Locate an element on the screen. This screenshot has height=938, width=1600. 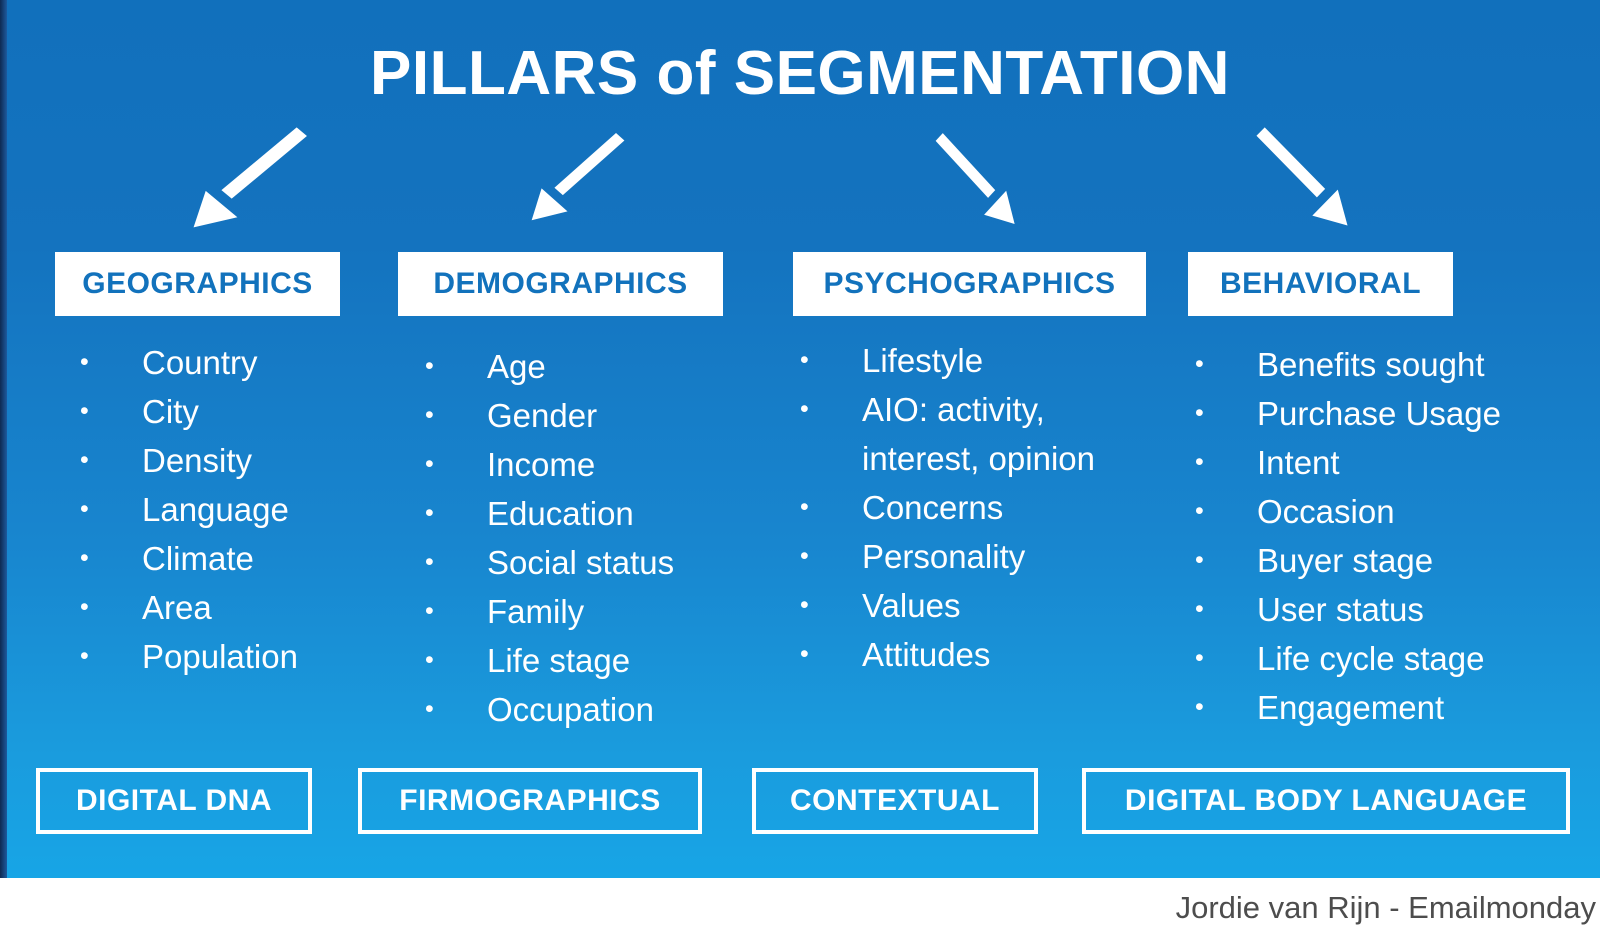
list-item: • User status is located at coordinates (1371, 609).